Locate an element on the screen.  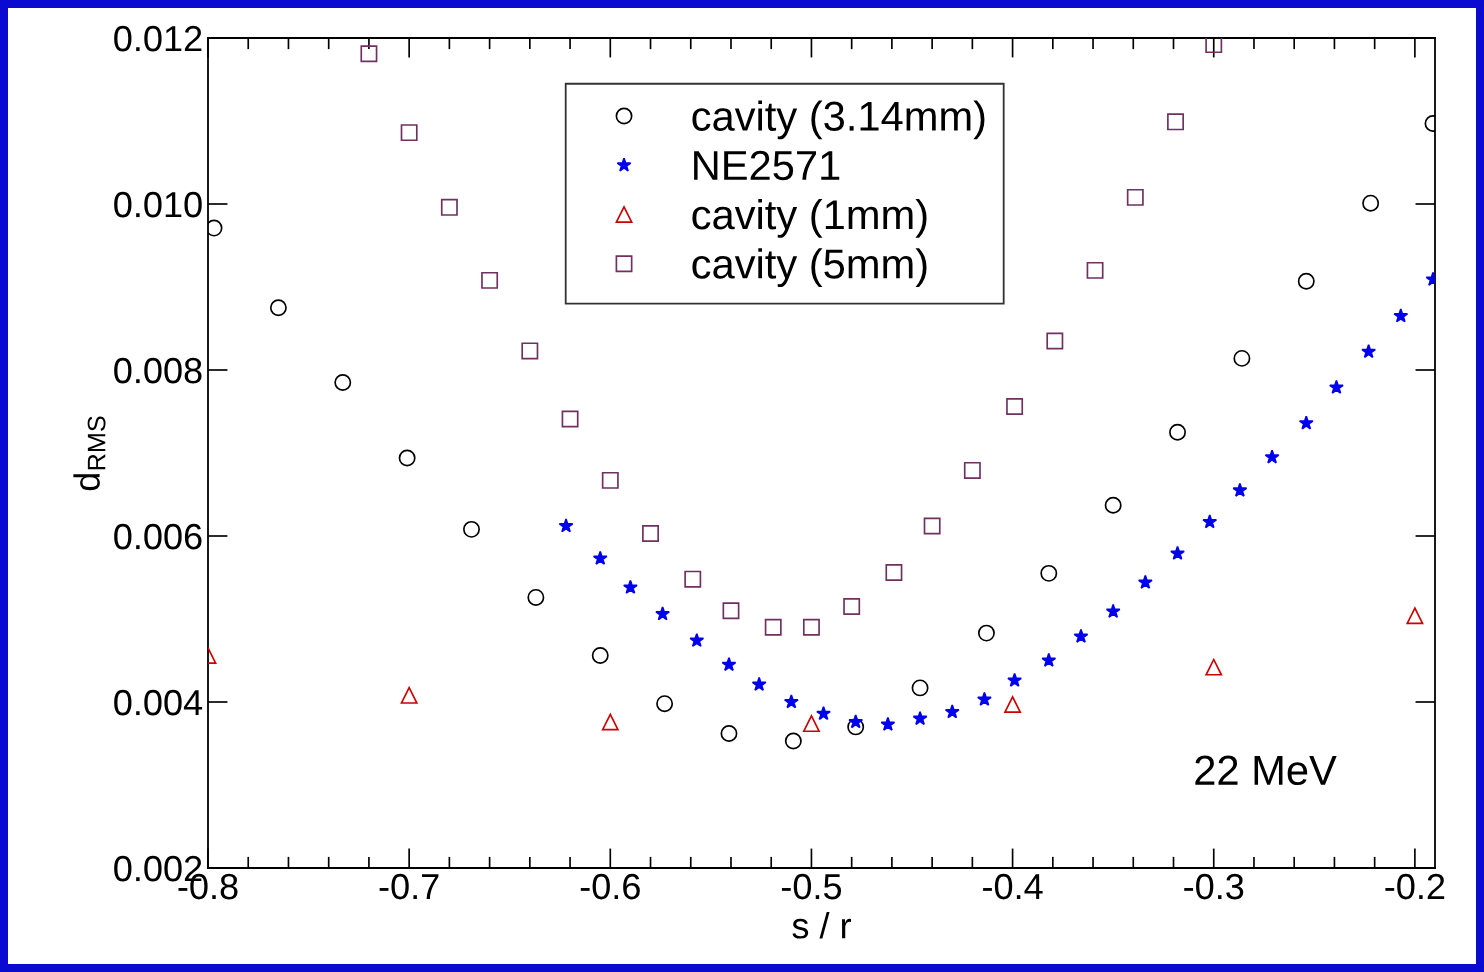
x-tick-label: -0.3 is located at coordinates (1214, 886).